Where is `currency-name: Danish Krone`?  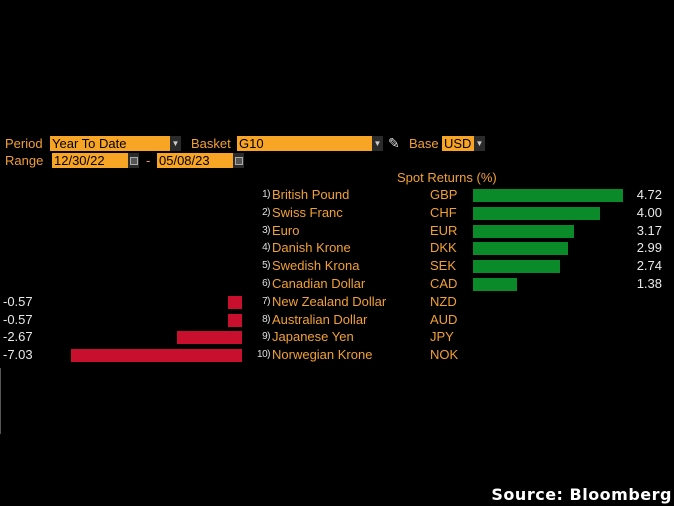 currency-name: Danish Krone is located at coordinates (311, 247).